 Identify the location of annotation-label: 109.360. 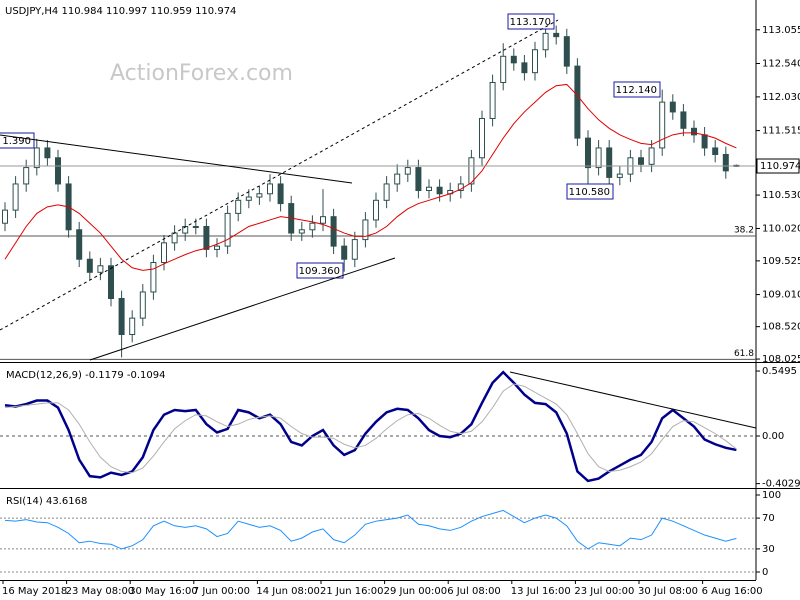
(319, 271).